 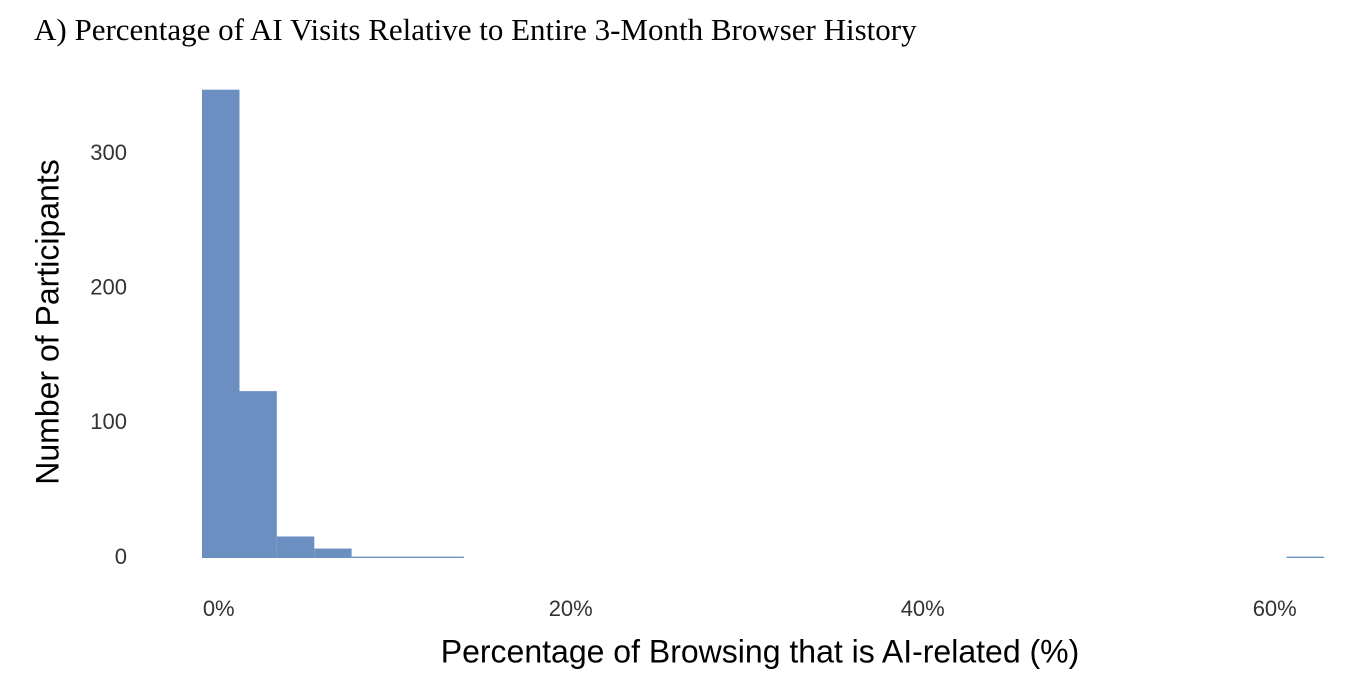 I want to click on x-tick-label: 20%, so click(x=571, y=608).